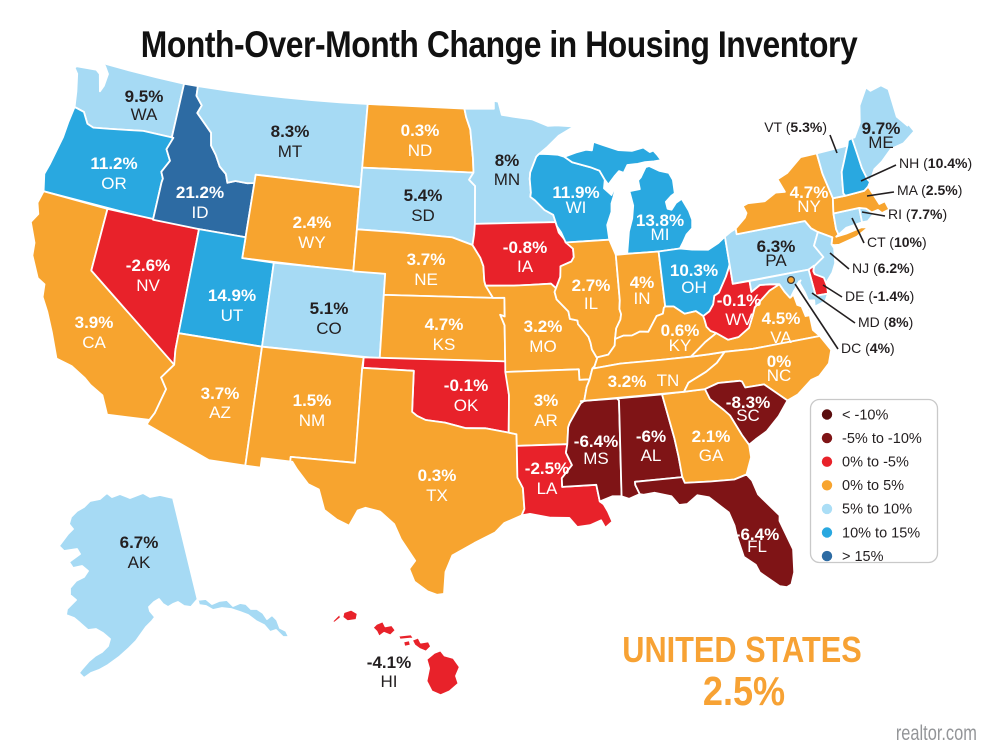 This screenshot has height=750, width=1000. Describe the element at coordinates (312, 400) in the screenshot. I see `svg-text: 1.5%` at that location.